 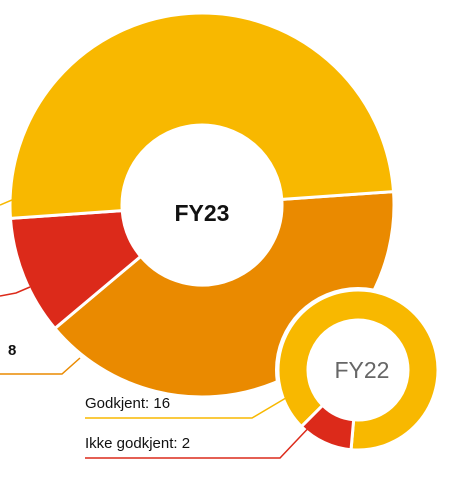 What do you see at coordinates (12, 350) in the screenshot?
I see `data-label: 8` at bounding box center [12, 350].